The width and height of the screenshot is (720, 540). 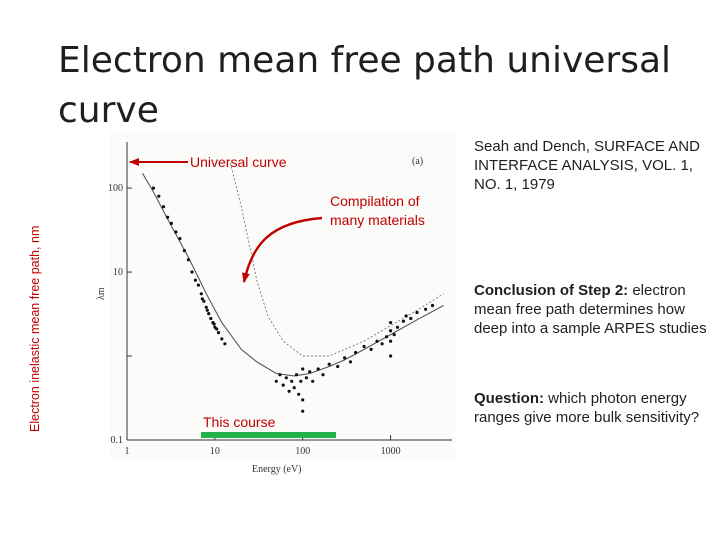 What do you see at coordinates (215, 451) in the screenshot?
I see `x-tick-label: 10` at bounding box center [215, 451].